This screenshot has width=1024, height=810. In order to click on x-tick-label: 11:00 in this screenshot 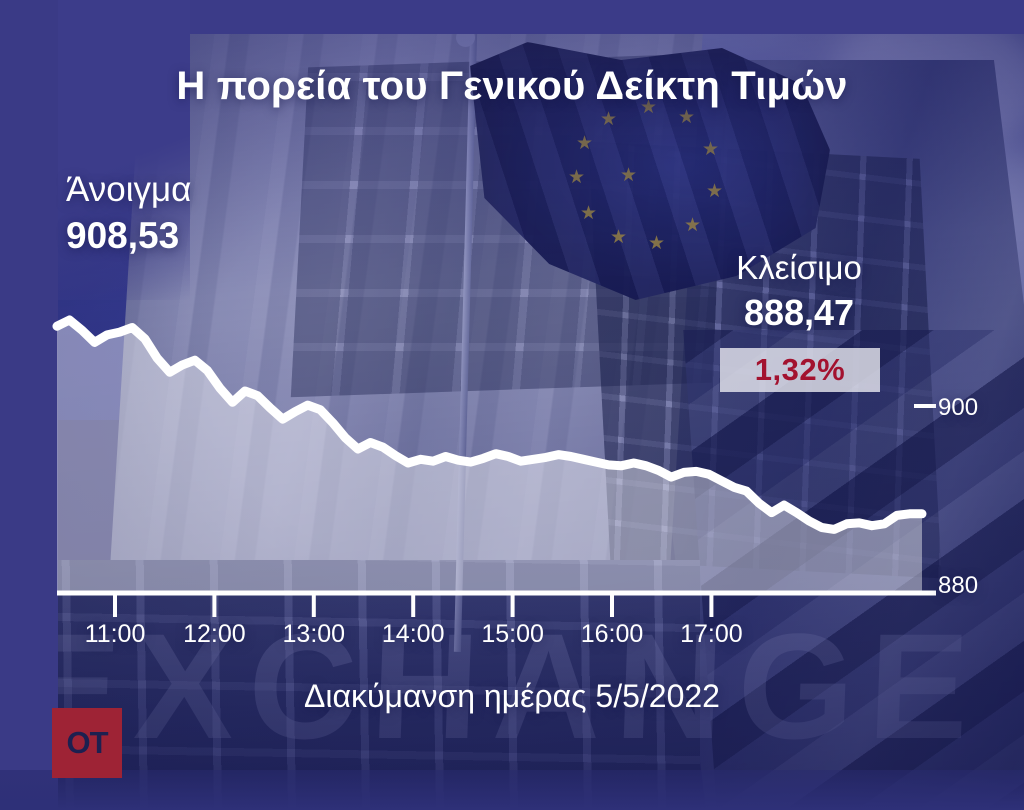, I will do `click(115, 634)`.